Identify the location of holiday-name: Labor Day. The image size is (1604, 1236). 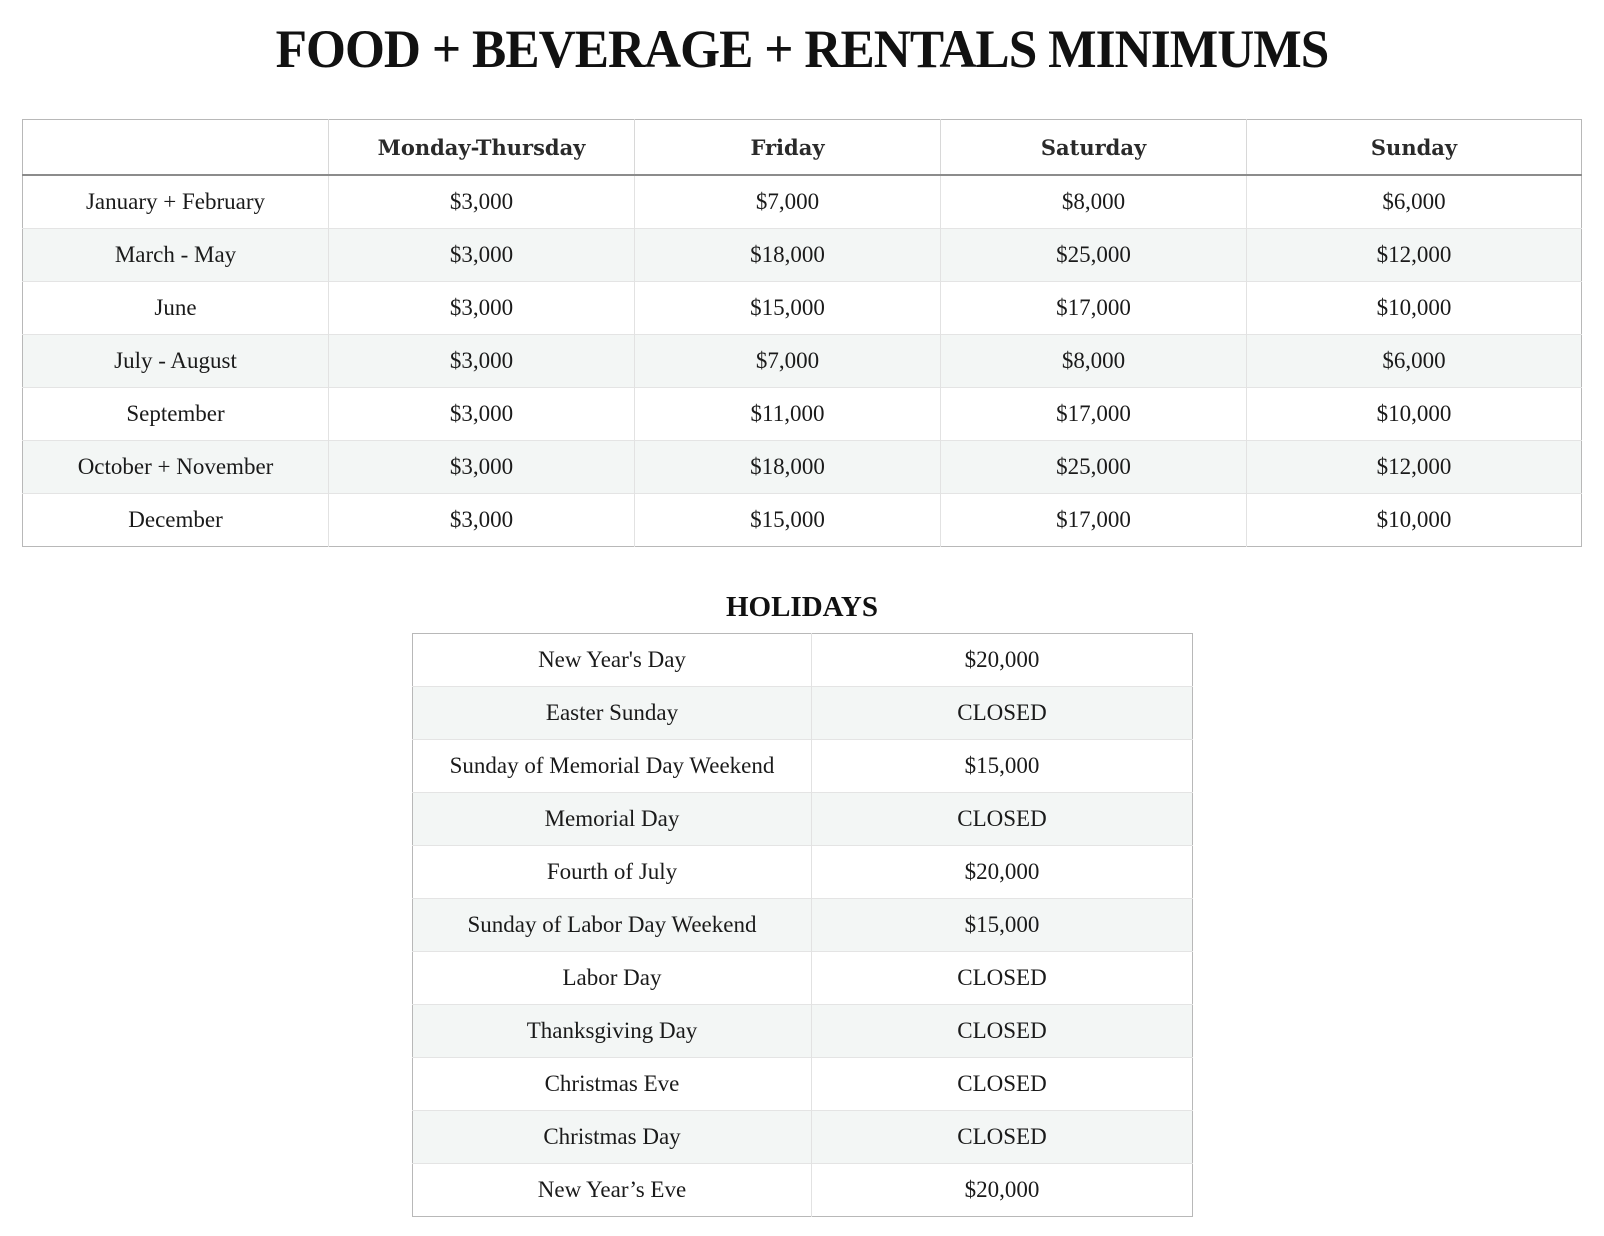
(612, 978).